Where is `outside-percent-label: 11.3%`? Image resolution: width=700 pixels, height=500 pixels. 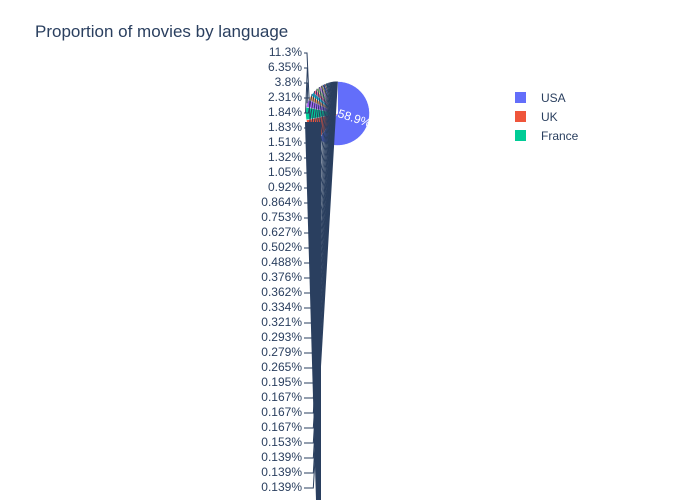 outside-percent-label: 11.3% is located at coordinates (285, 52).